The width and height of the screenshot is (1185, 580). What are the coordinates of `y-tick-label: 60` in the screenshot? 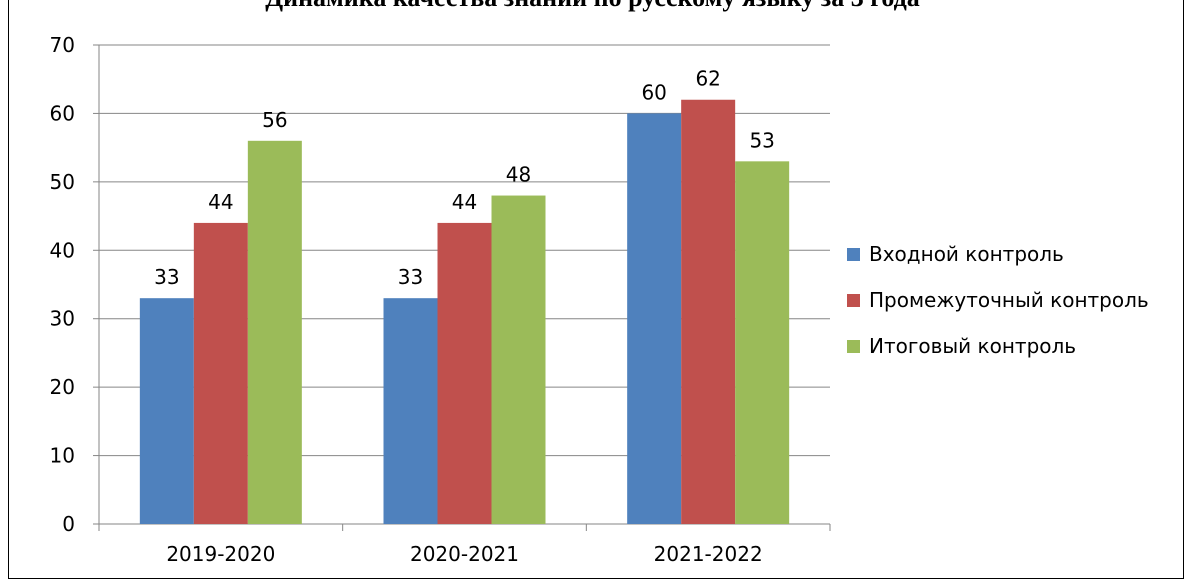 It's located at (62, 113).